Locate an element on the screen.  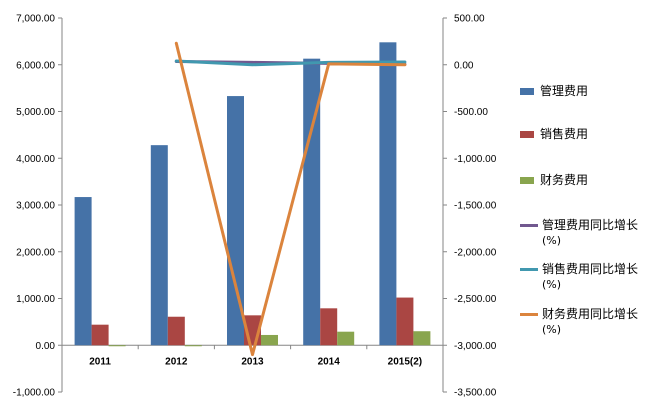
legend-item: 管理费用 is located at coordinates (587, 91).